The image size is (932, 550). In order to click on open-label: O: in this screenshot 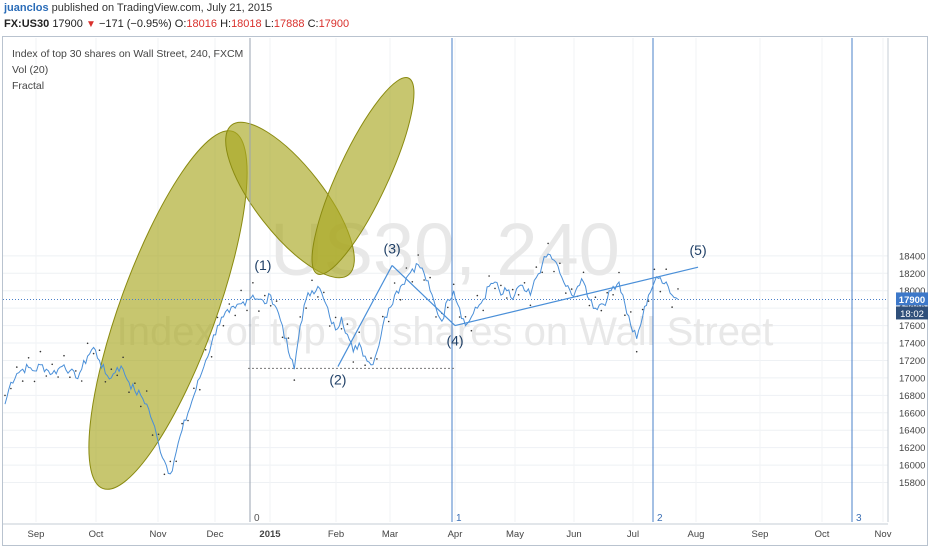, I will do `click(180, 24)`.